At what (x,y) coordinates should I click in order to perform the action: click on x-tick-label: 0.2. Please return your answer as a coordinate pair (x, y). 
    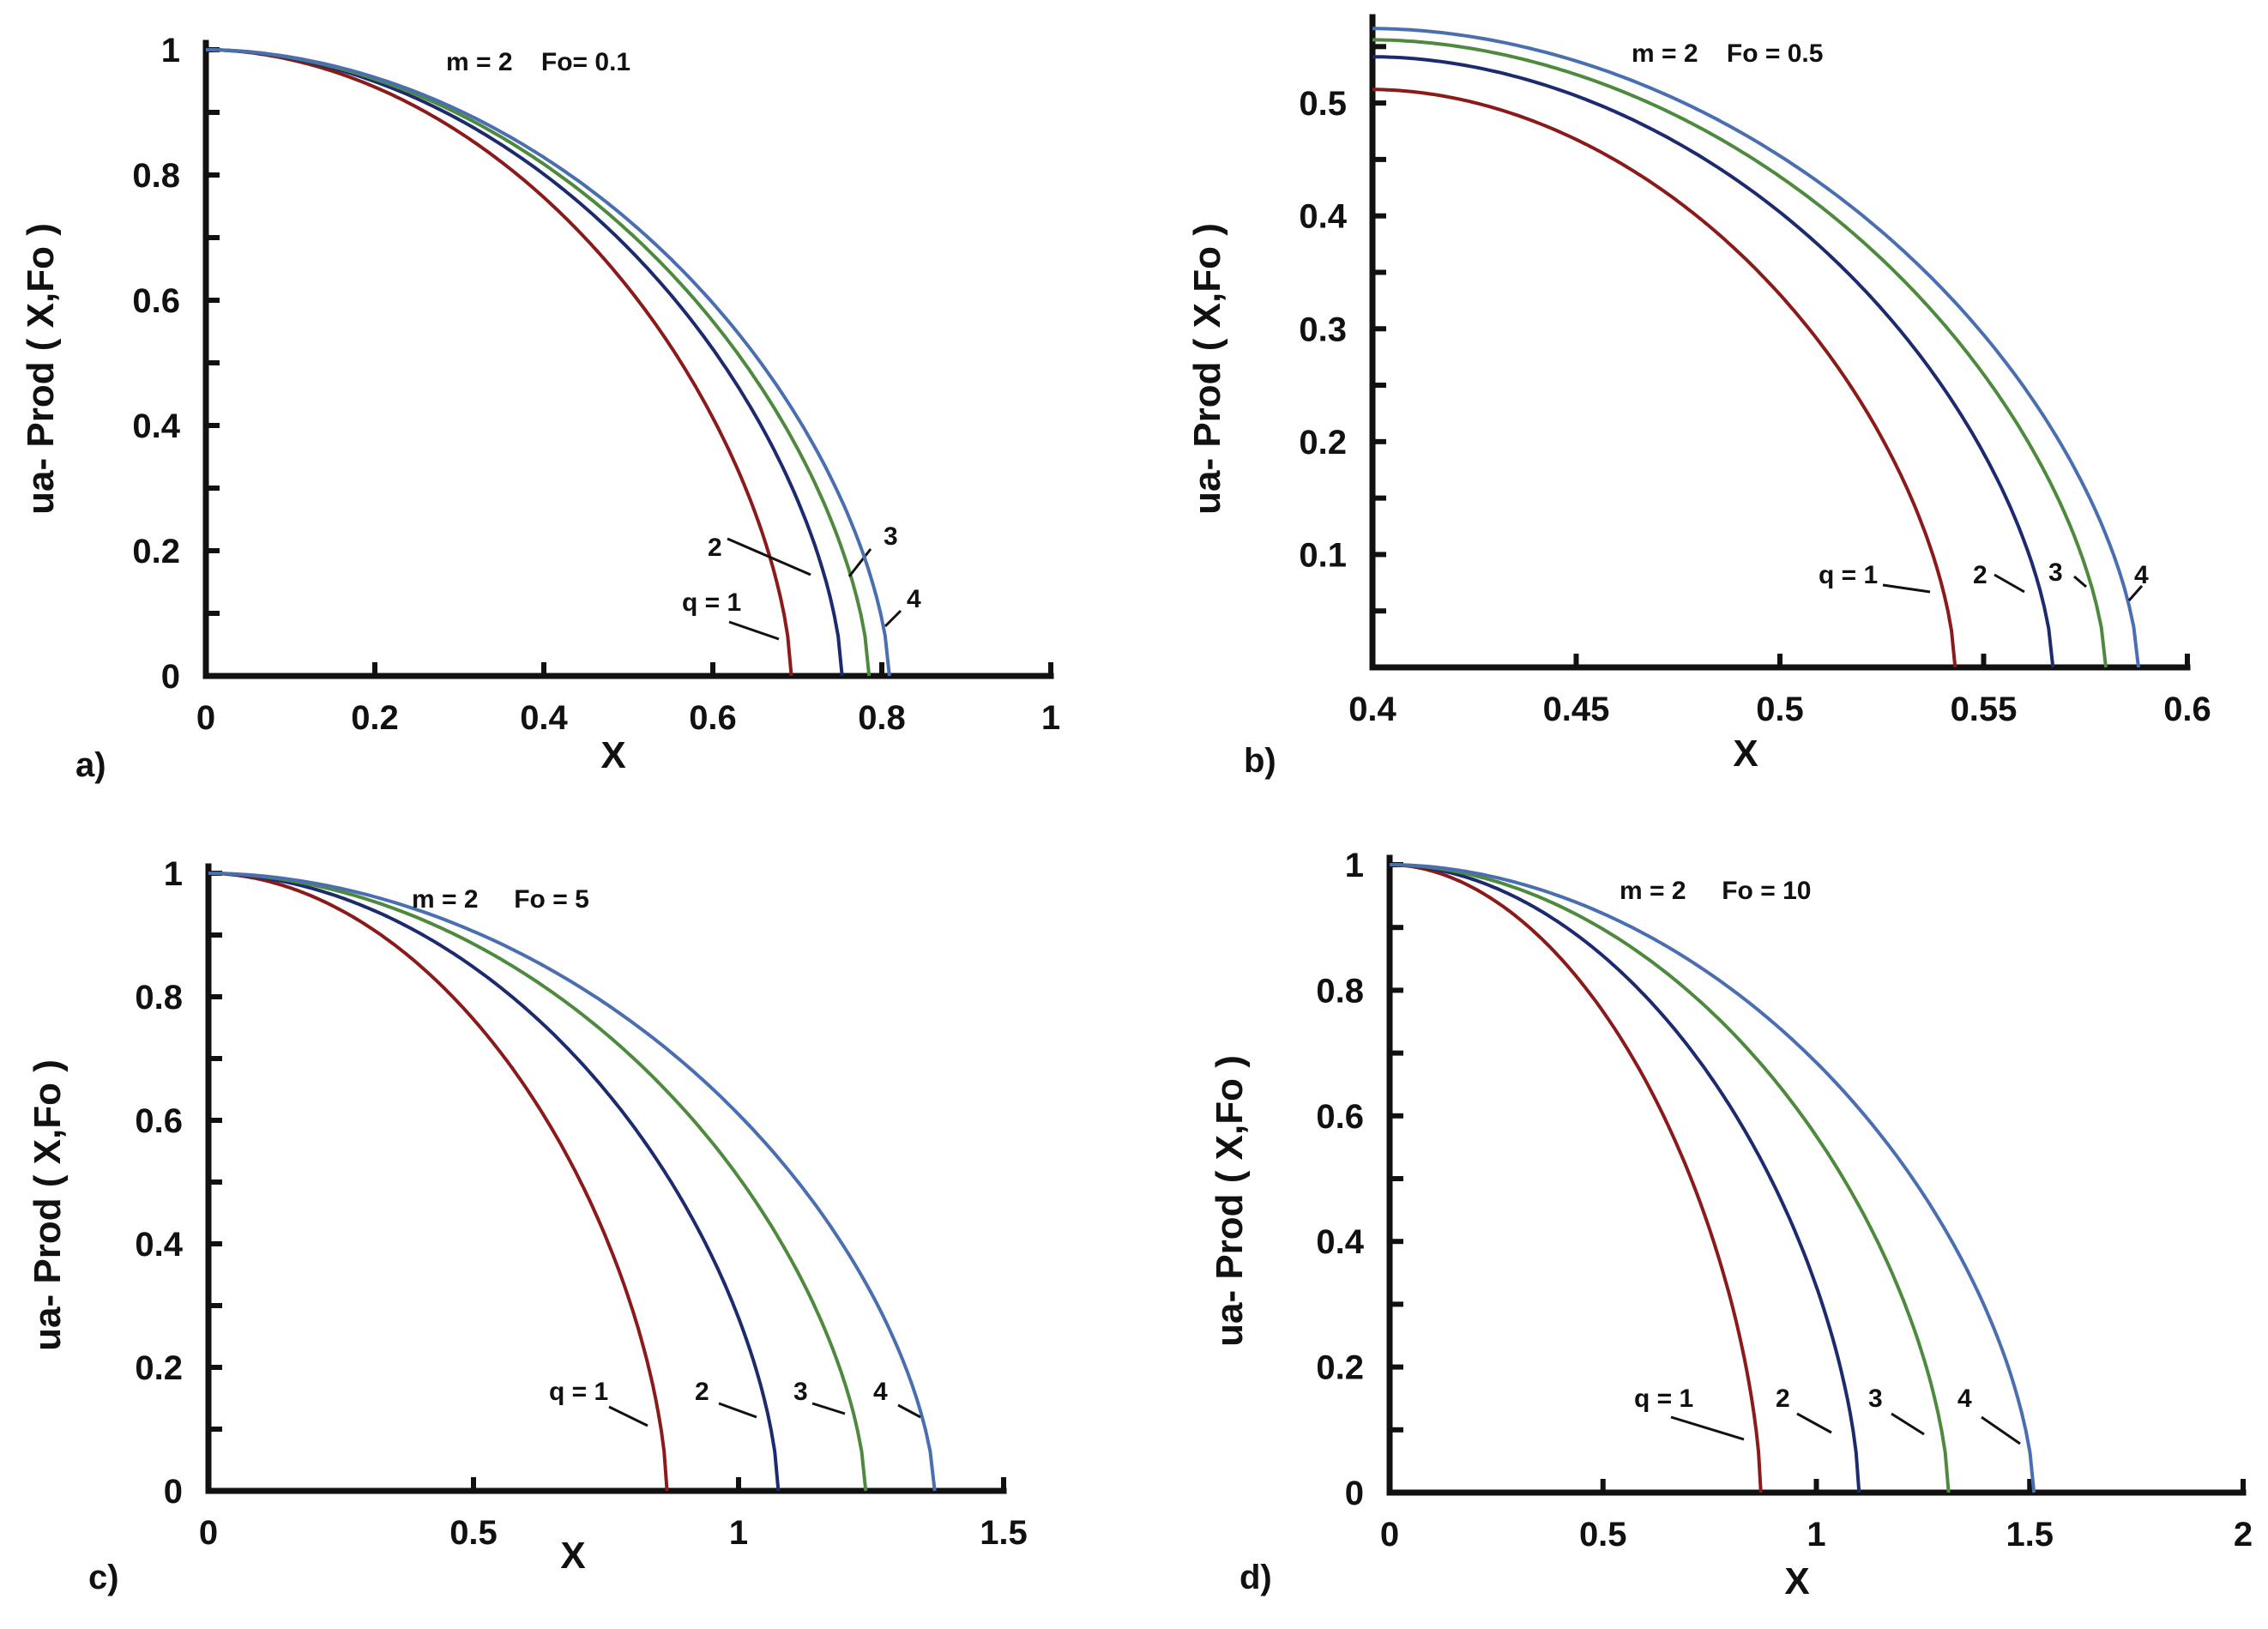
    Looking at the image, I should click on (375, 718).